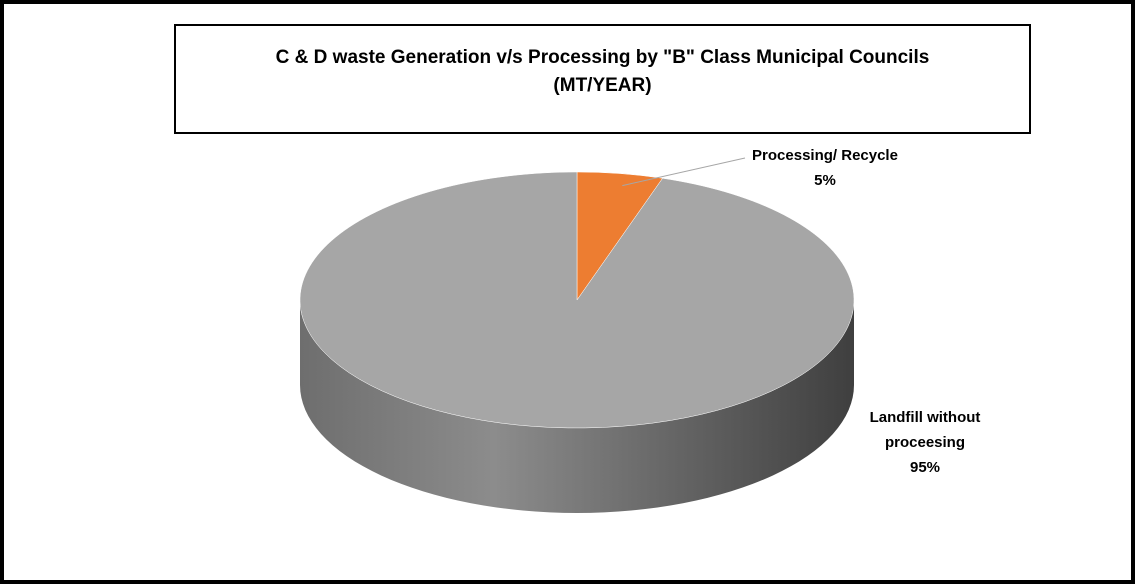  I want to click on slice-name: Landfill without proceesing, so click(925, 430).